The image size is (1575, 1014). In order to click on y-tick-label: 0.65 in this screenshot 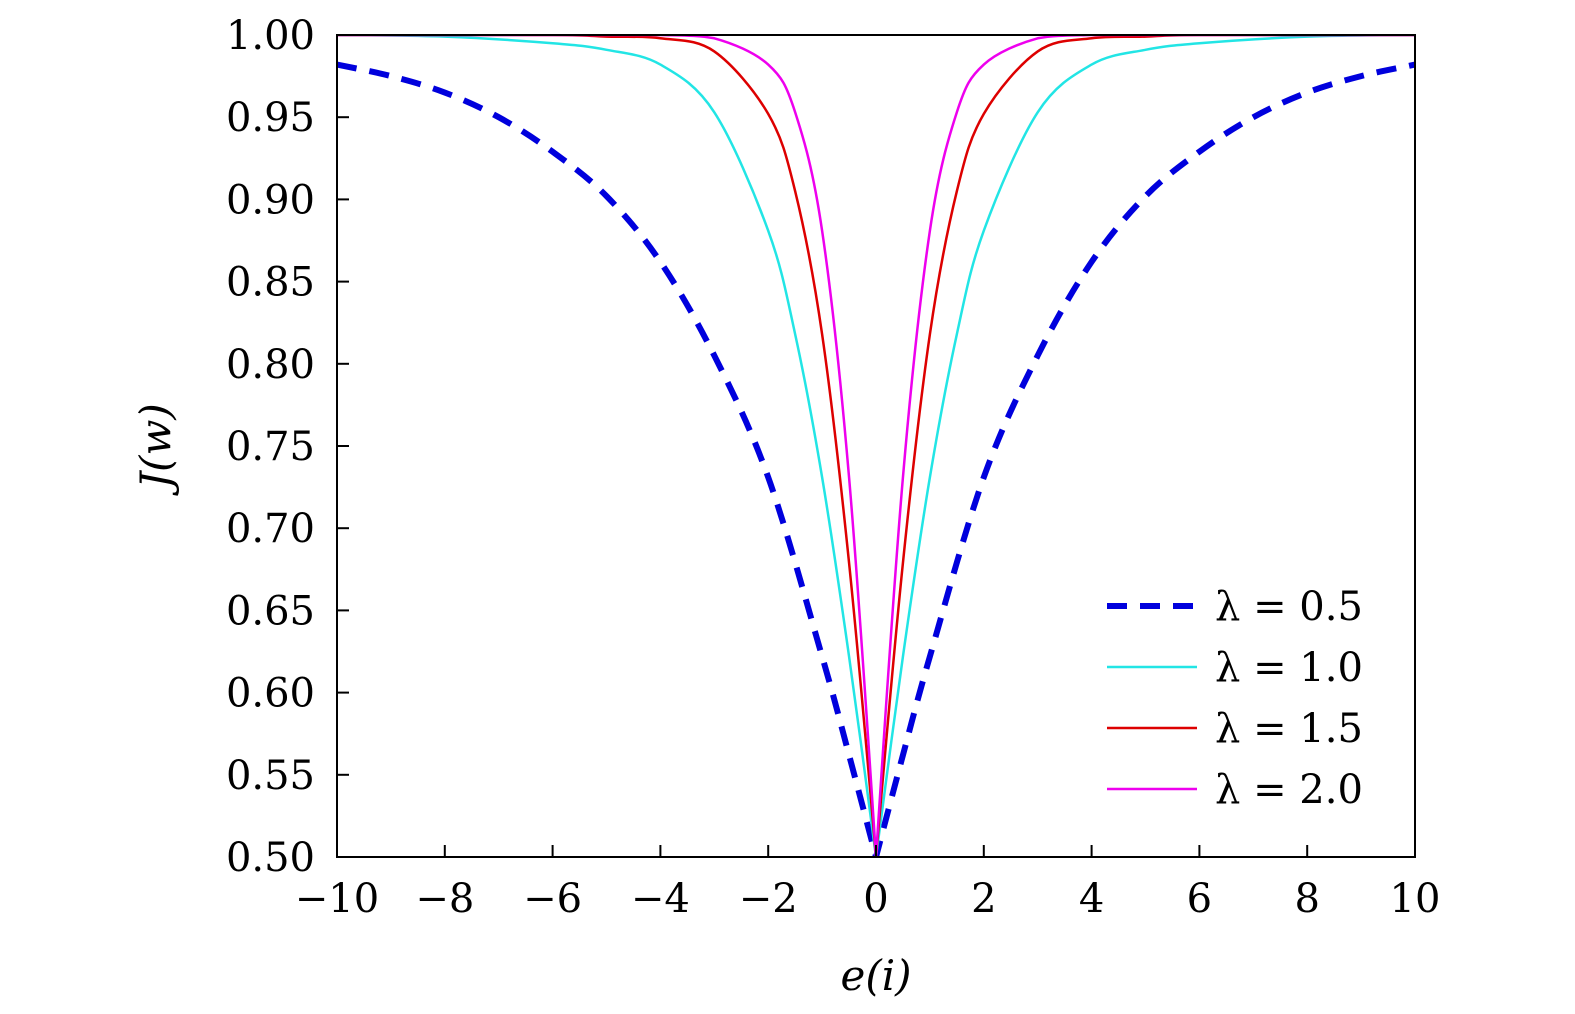, I will do `click(270, 611)`.